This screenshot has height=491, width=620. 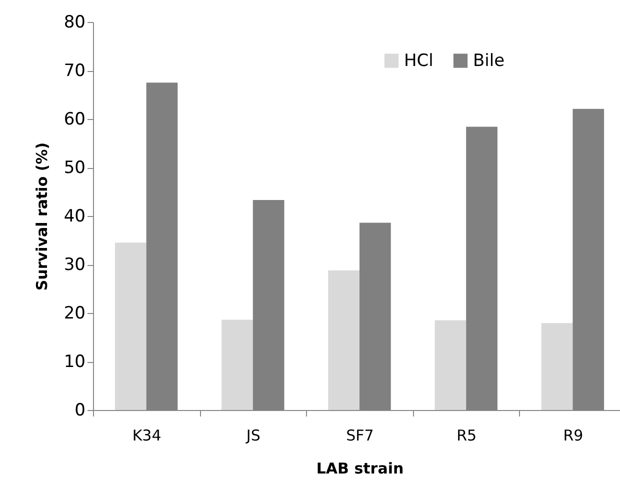 I want to click on y-tick-label: 0, so click(x=80, y=410).